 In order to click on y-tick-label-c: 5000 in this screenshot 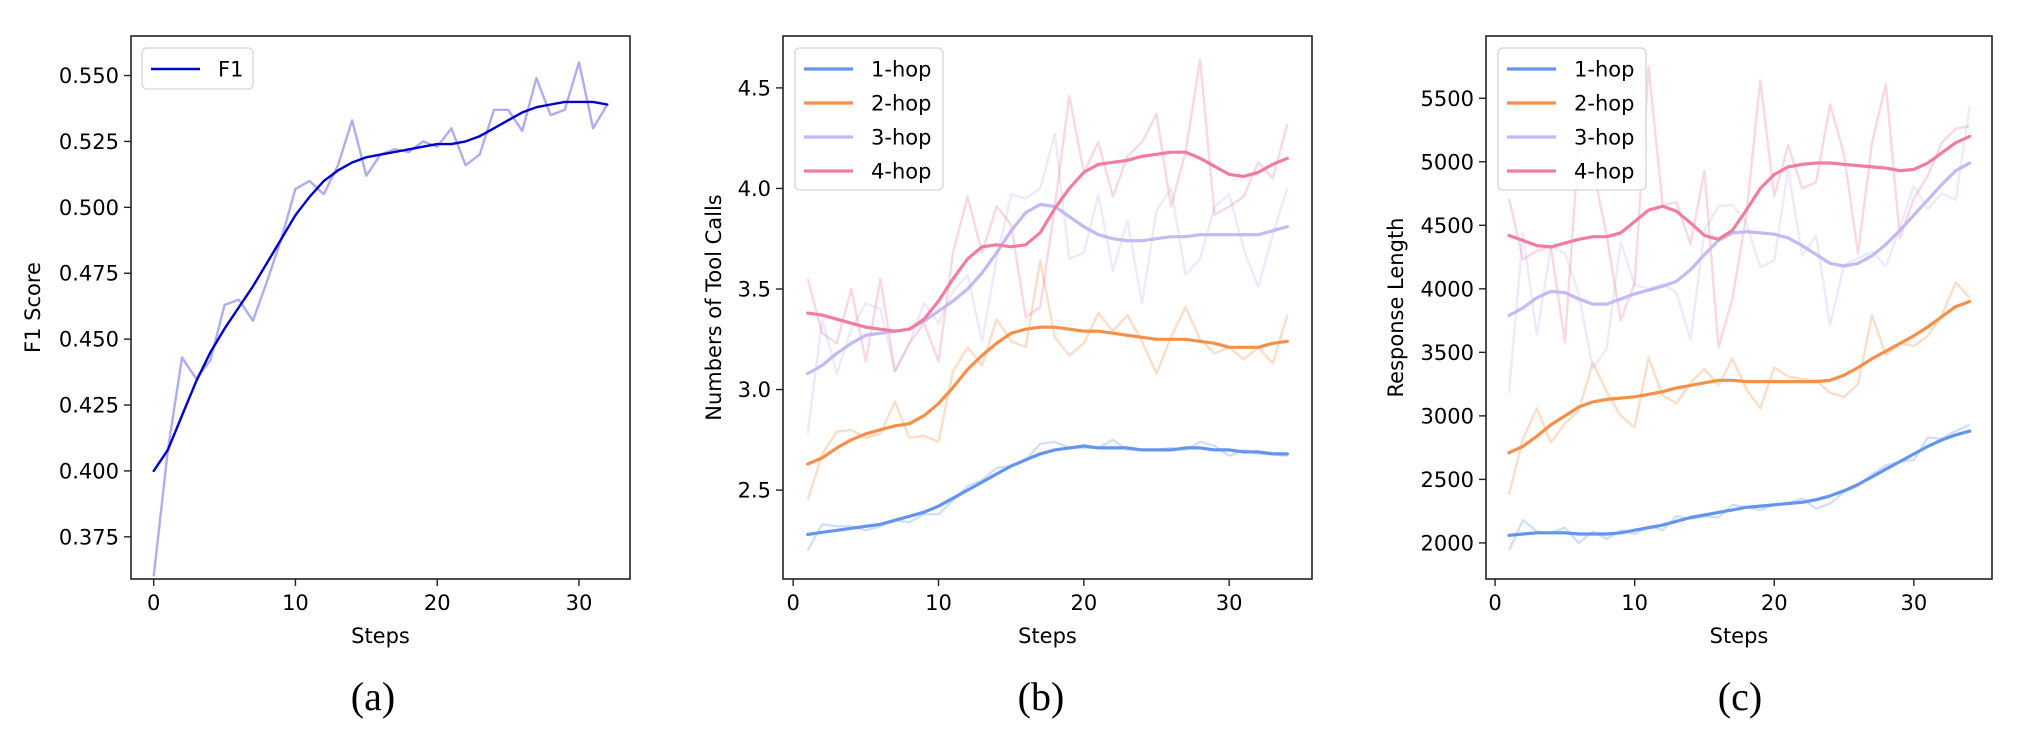, I will do `click(1447, 162)`.